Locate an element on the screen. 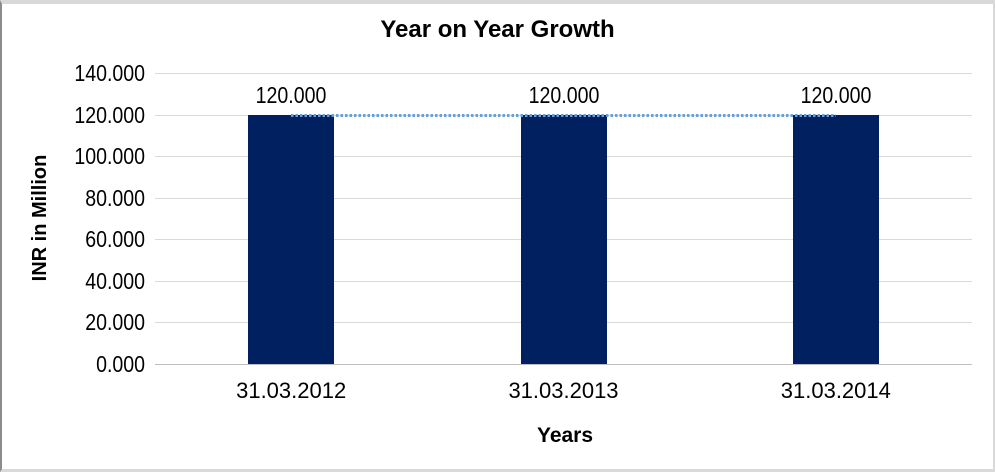 The image size is (995, 472). y-tick-label: 0.000 is located at coordinates (120, 364).